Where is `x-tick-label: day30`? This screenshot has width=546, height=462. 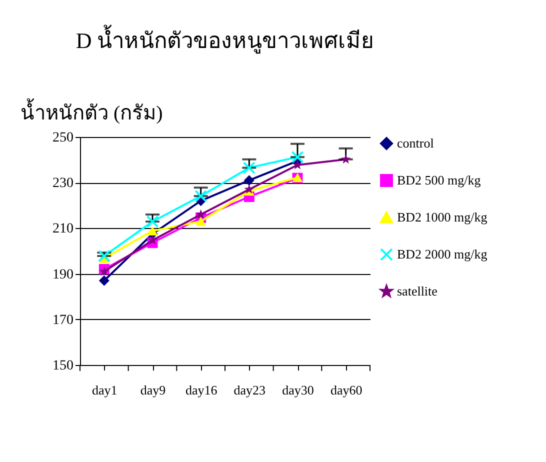
x-tick-label: day30 is located at coordinates (298, 390).